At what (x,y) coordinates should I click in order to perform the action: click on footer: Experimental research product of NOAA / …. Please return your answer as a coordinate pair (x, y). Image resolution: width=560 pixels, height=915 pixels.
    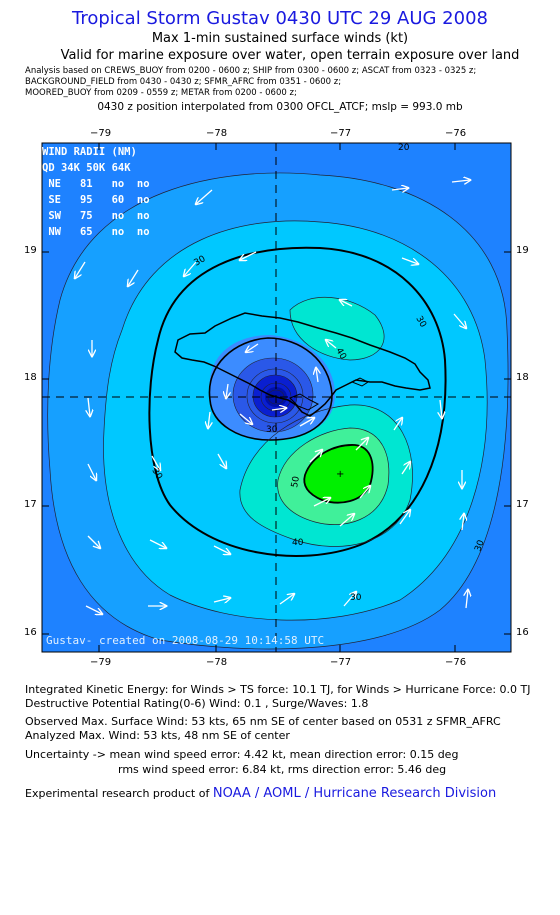
    Looking at the image, I should click on (260, 793).